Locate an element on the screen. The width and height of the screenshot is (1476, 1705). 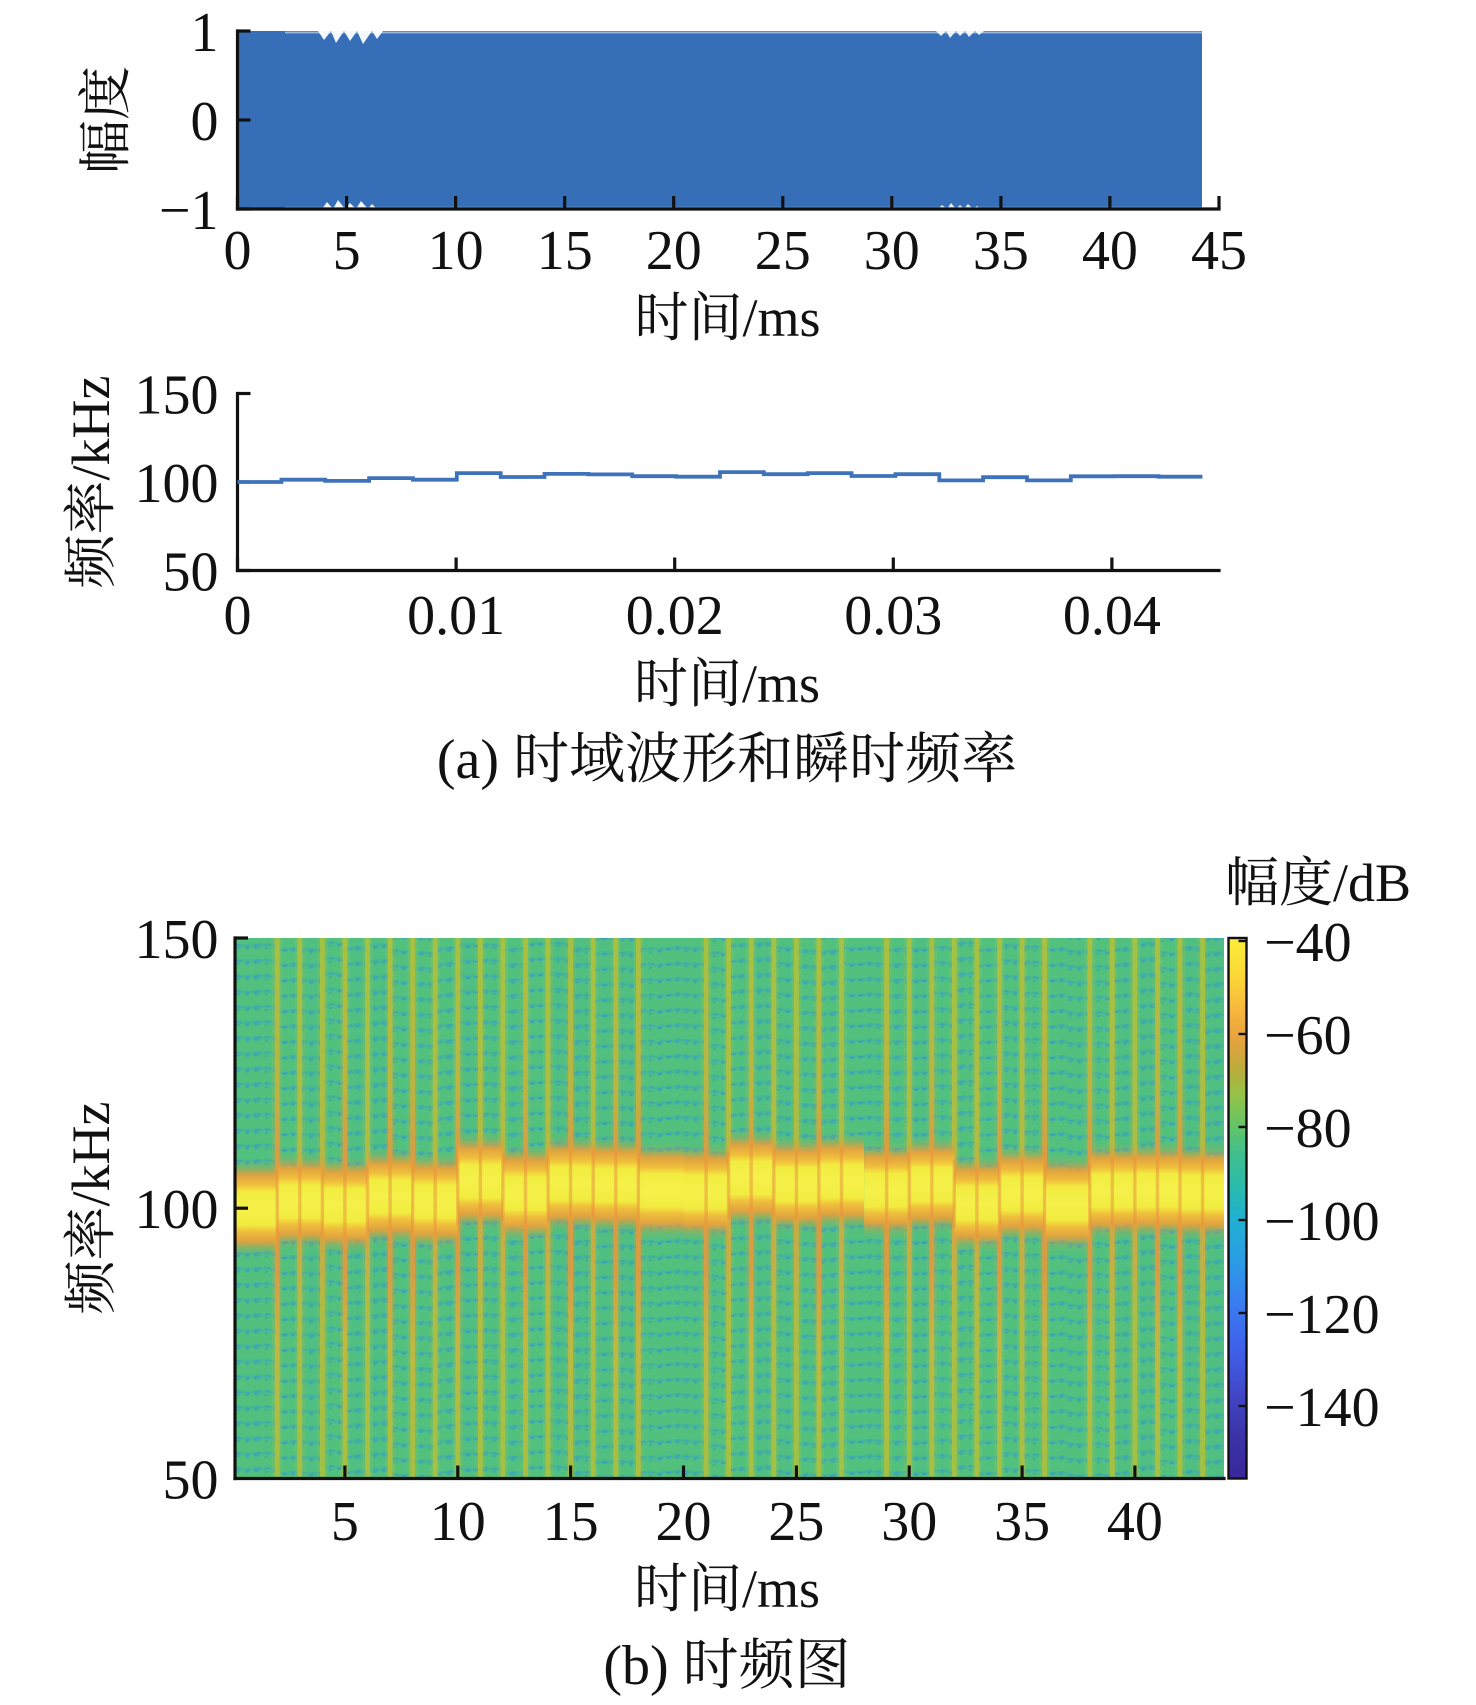
svg-text: −140 is located at coordinates (1322, 1408).